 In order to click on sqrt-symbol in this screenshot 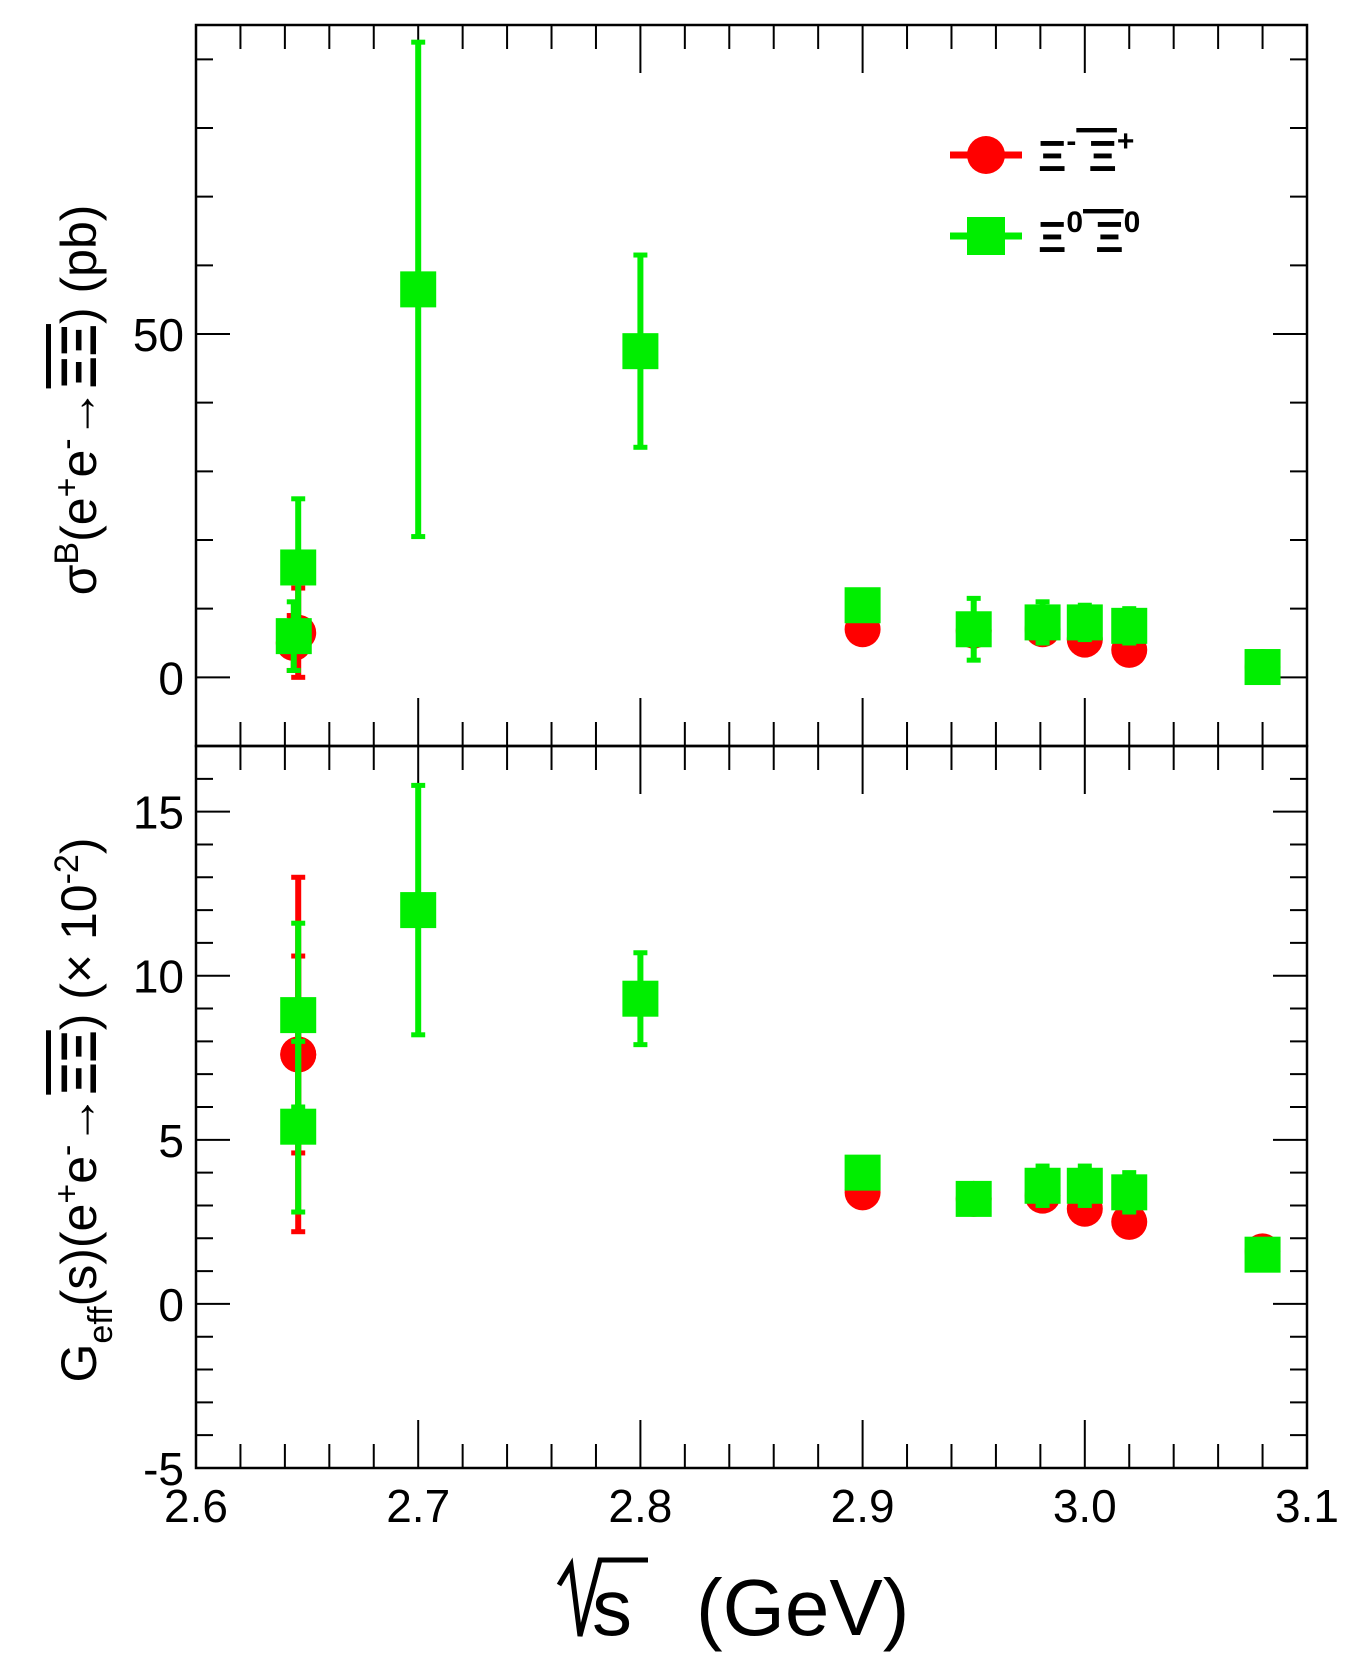, I will do `click(602, 1597)`.